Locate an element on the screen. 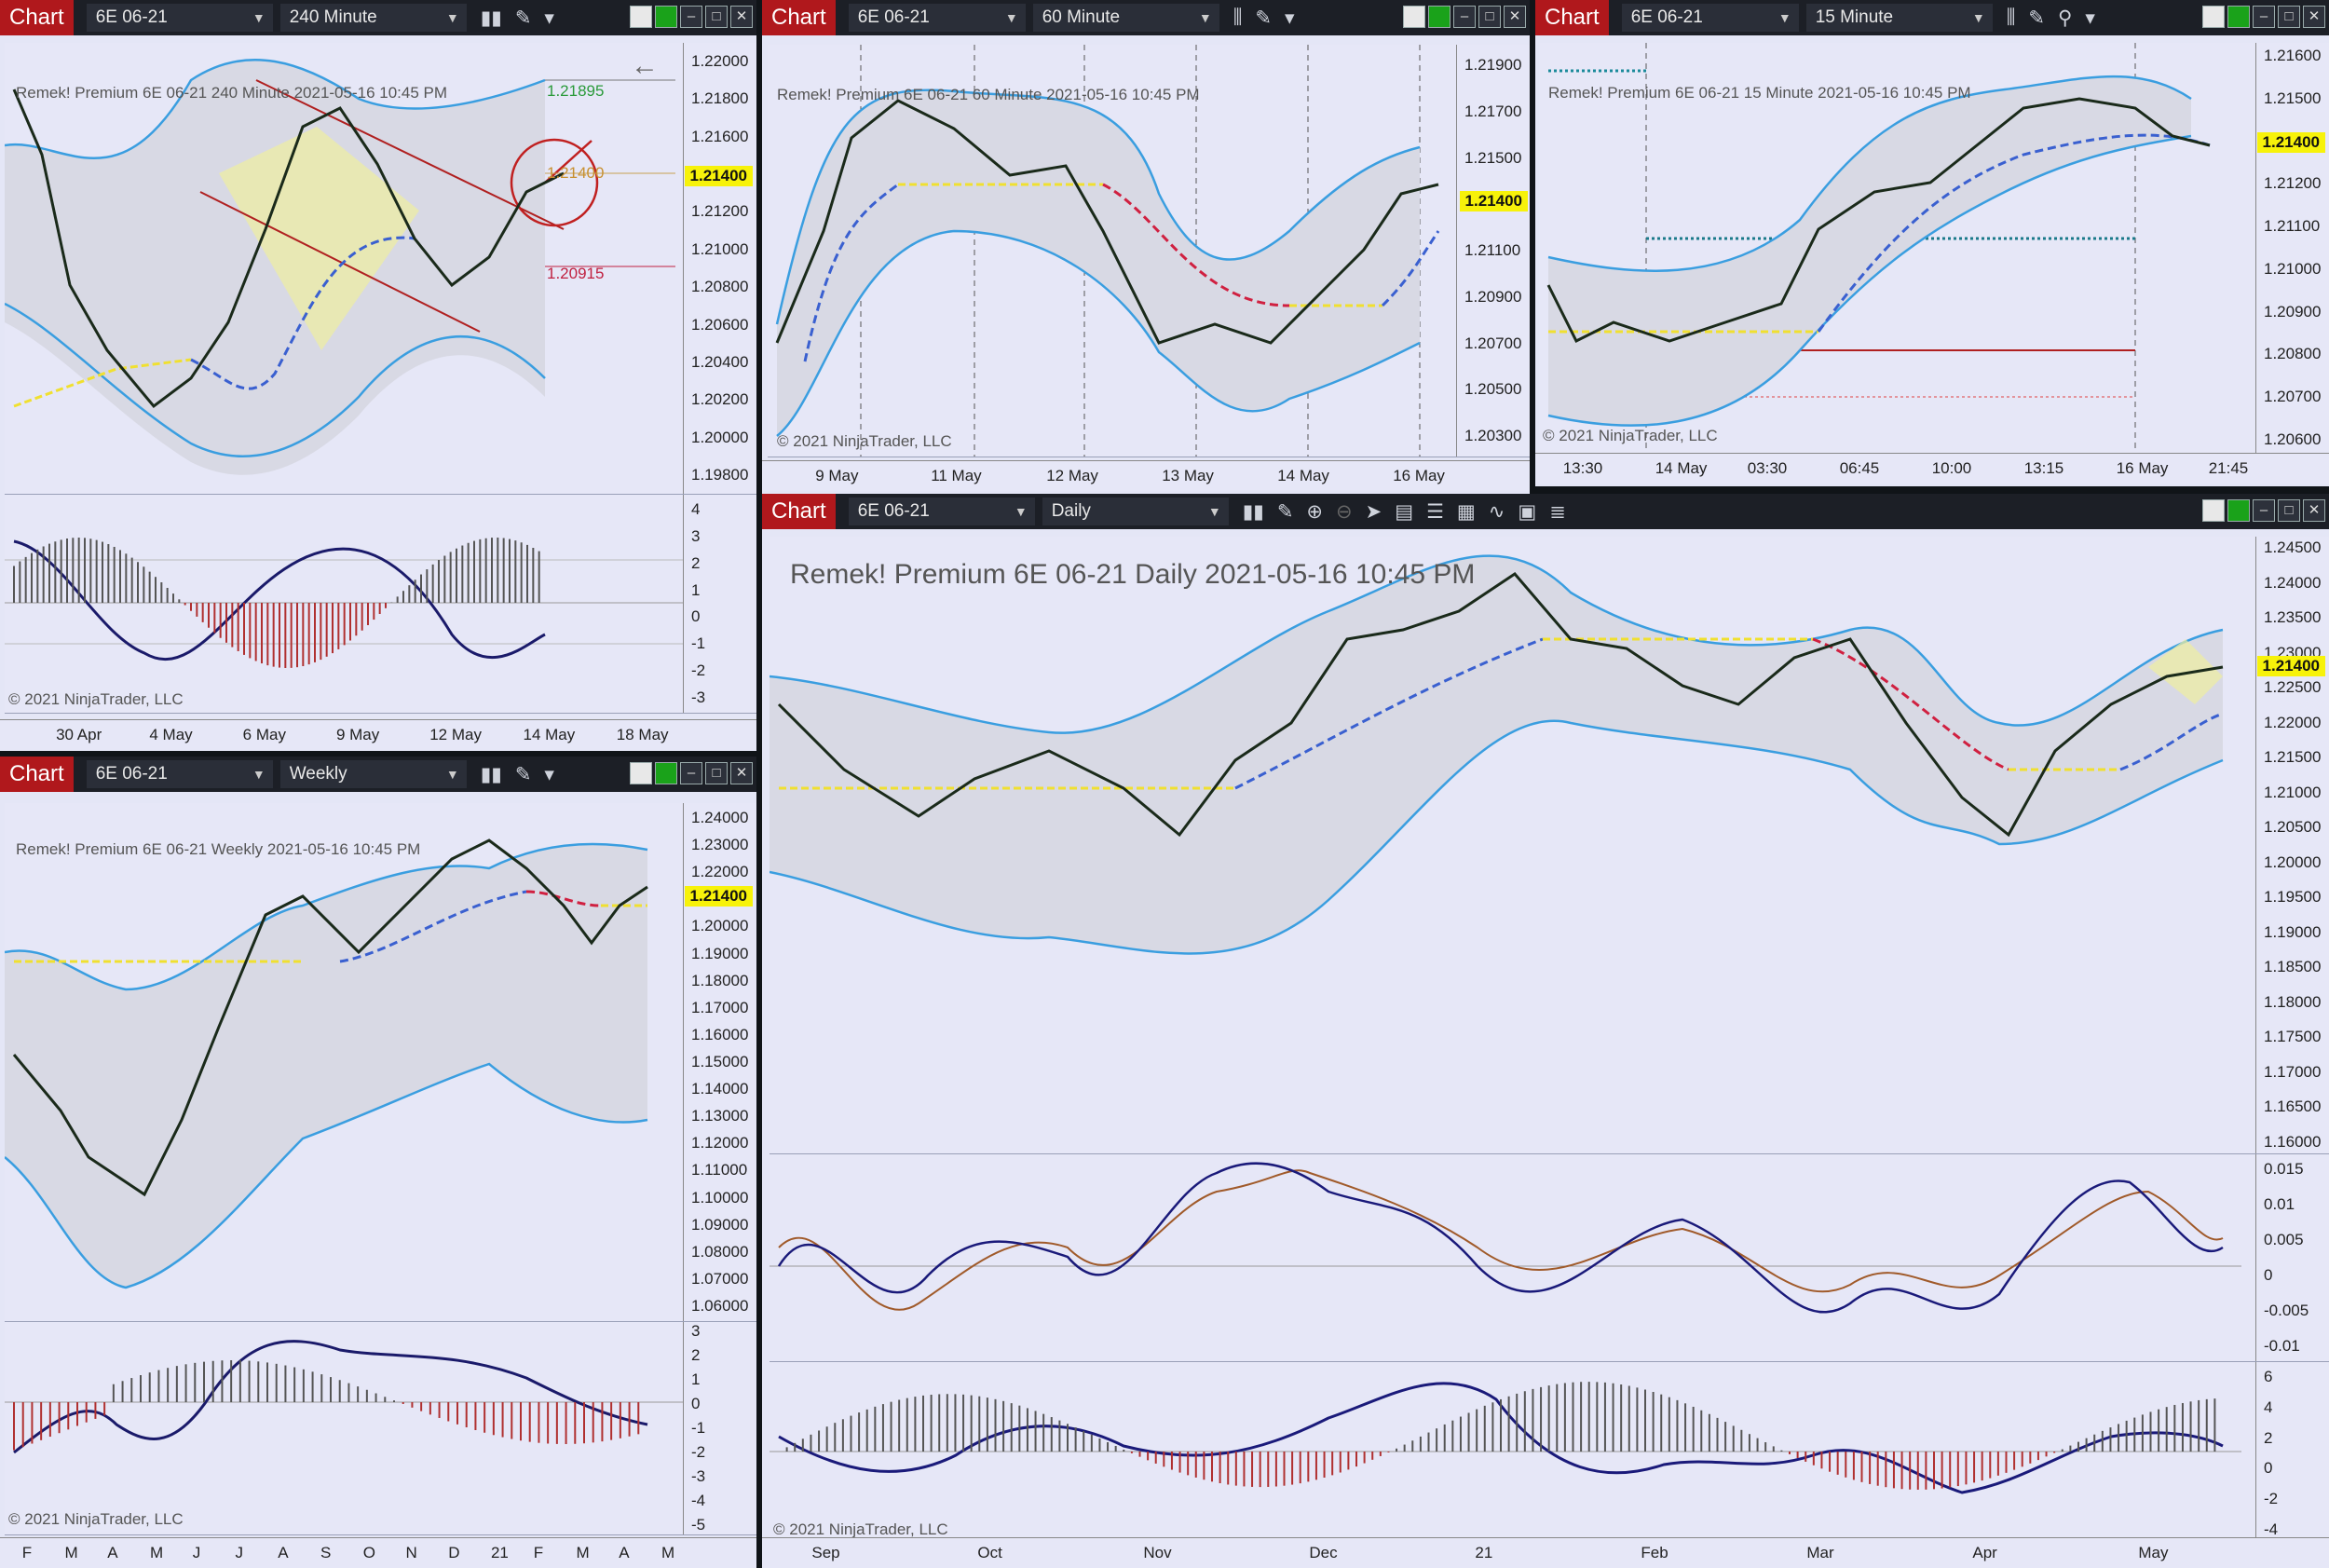 The image size is (2329, 1568). axis-tick-label: 1.21100 is located at coordinates (1492, 250).